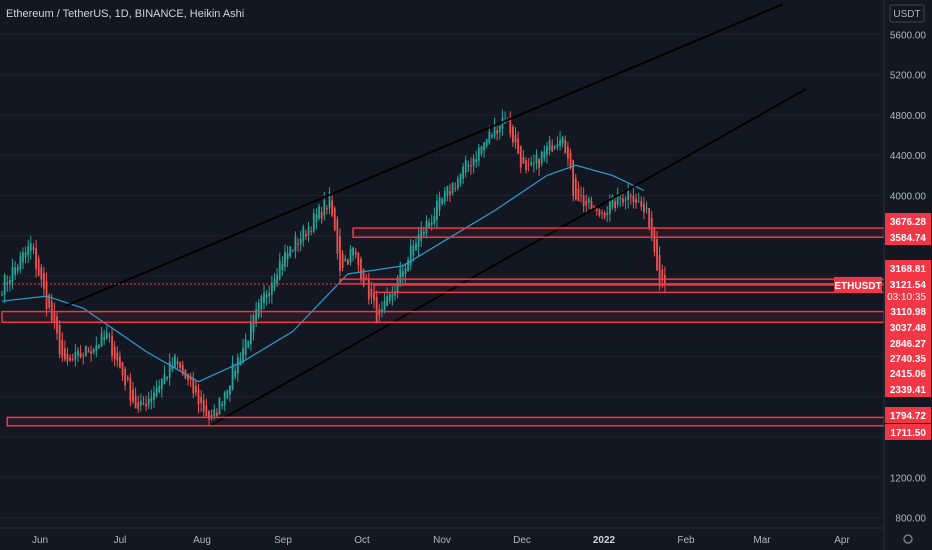  I want to click on x-tick-label: Nov, so click(442, 540).